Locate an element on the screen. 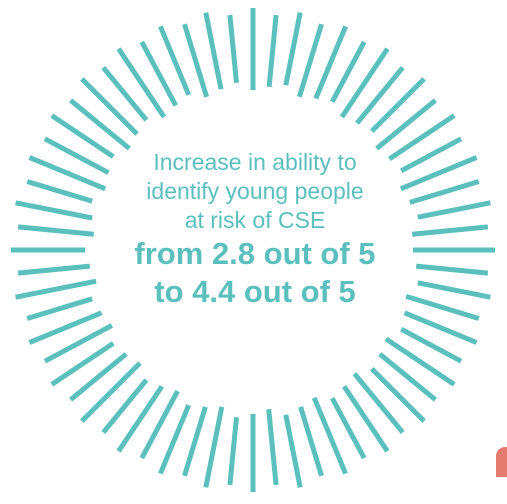  stat-value-from: from 2.8 out of 5 is located at coordinates (255, 253).